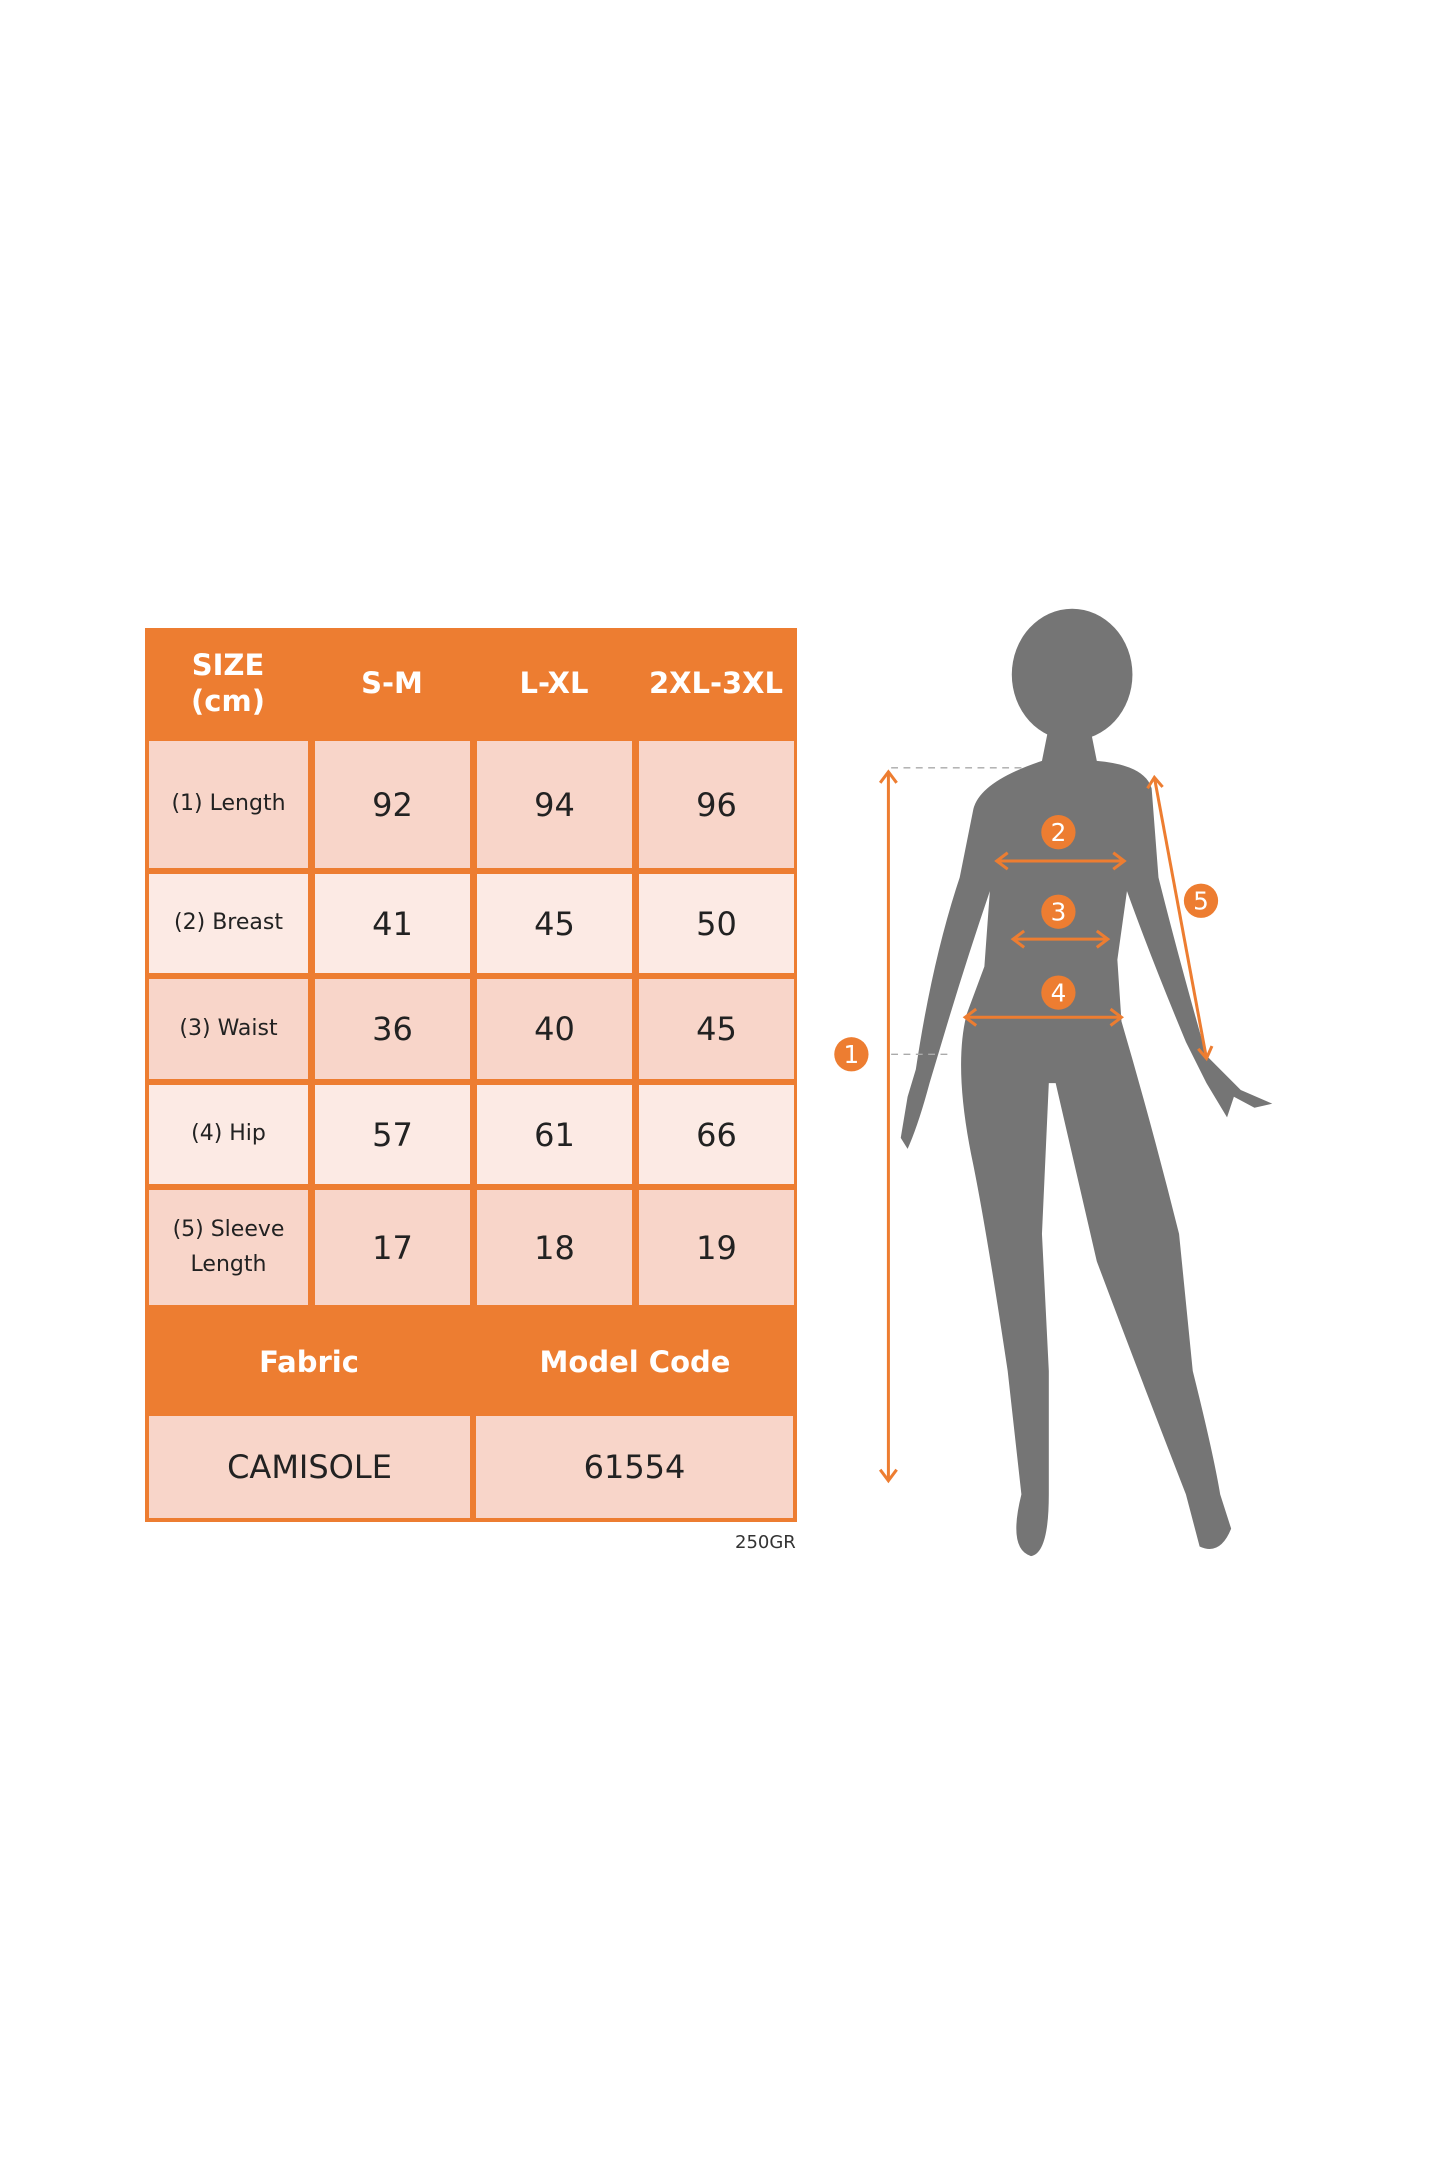 This screenshot has height=2160, width=1440. What do you see at coordinates (392, 804) in the screenshot?
I see `measurement-value: 92` at bounding box center [392, 804].